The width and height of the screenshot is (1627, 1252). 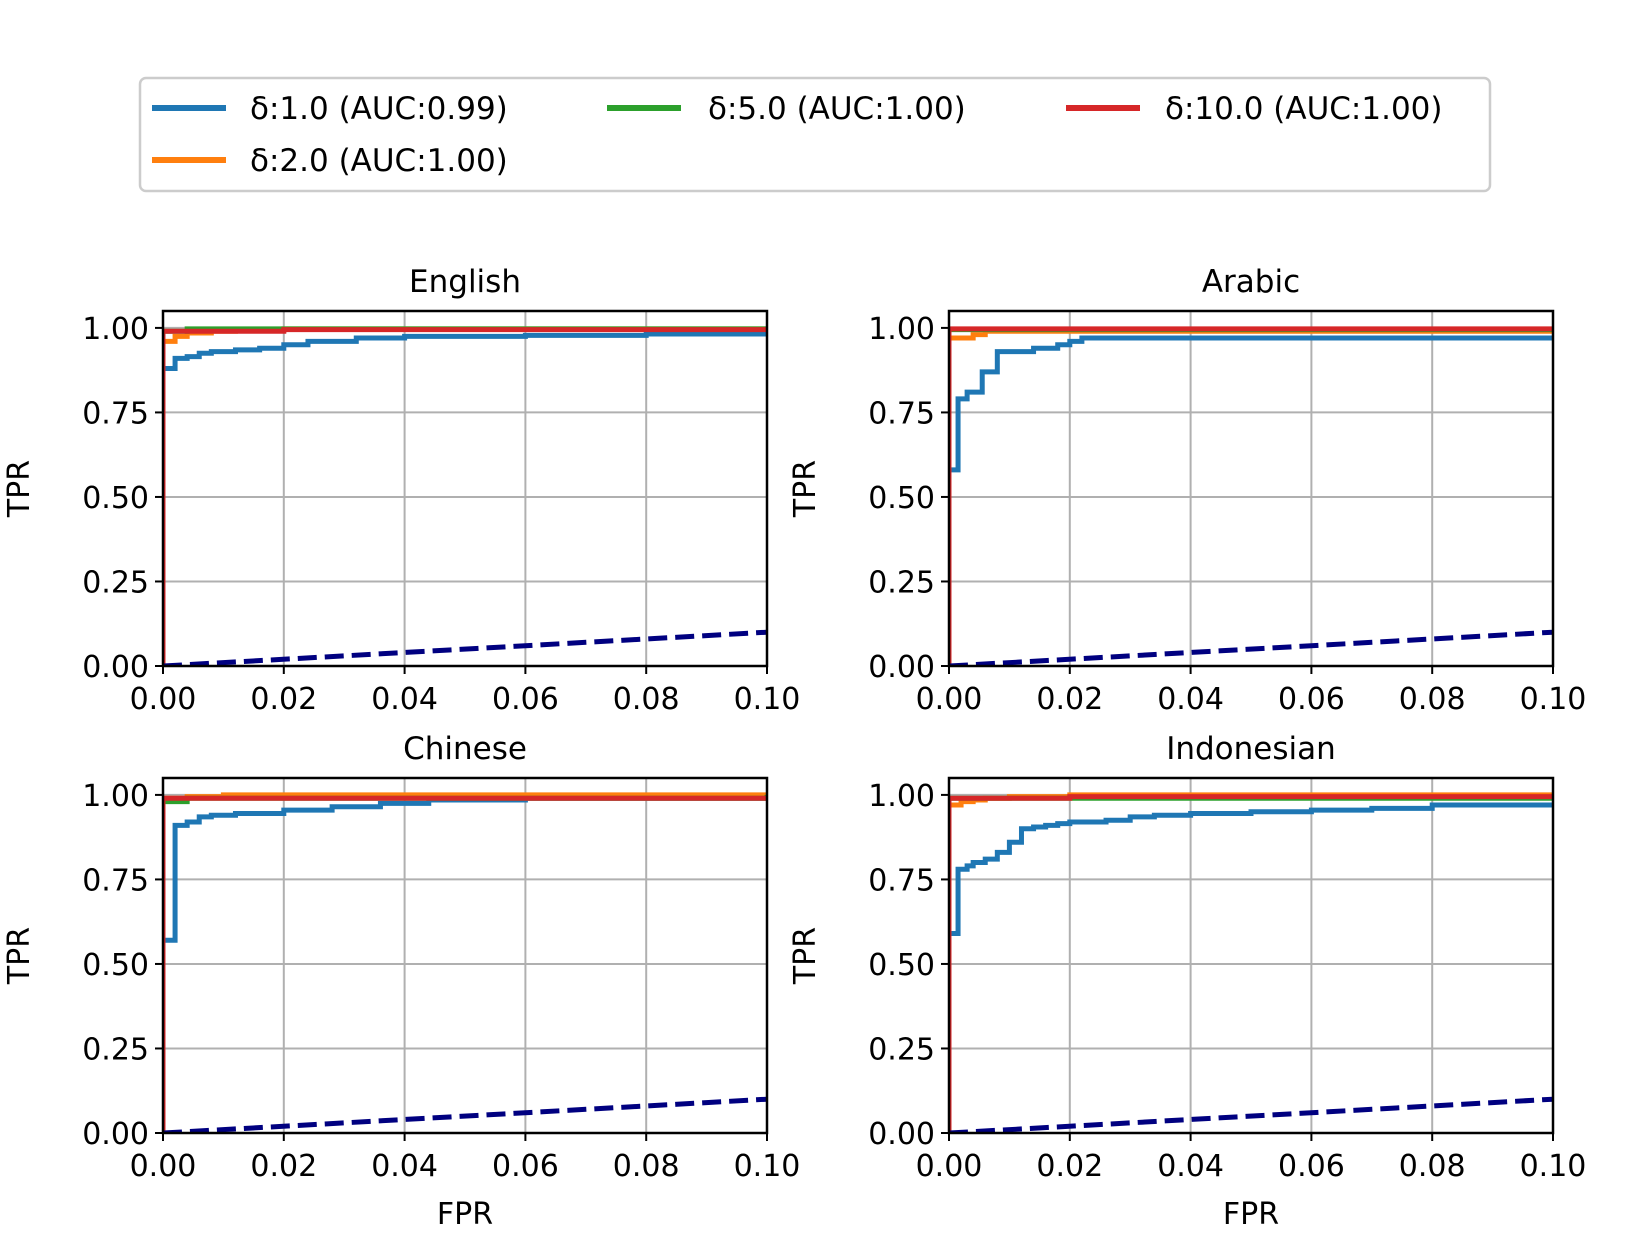 I want to click on legend-entry: δ:2.0 (AUC:1.00), so click(x=330, y=161).